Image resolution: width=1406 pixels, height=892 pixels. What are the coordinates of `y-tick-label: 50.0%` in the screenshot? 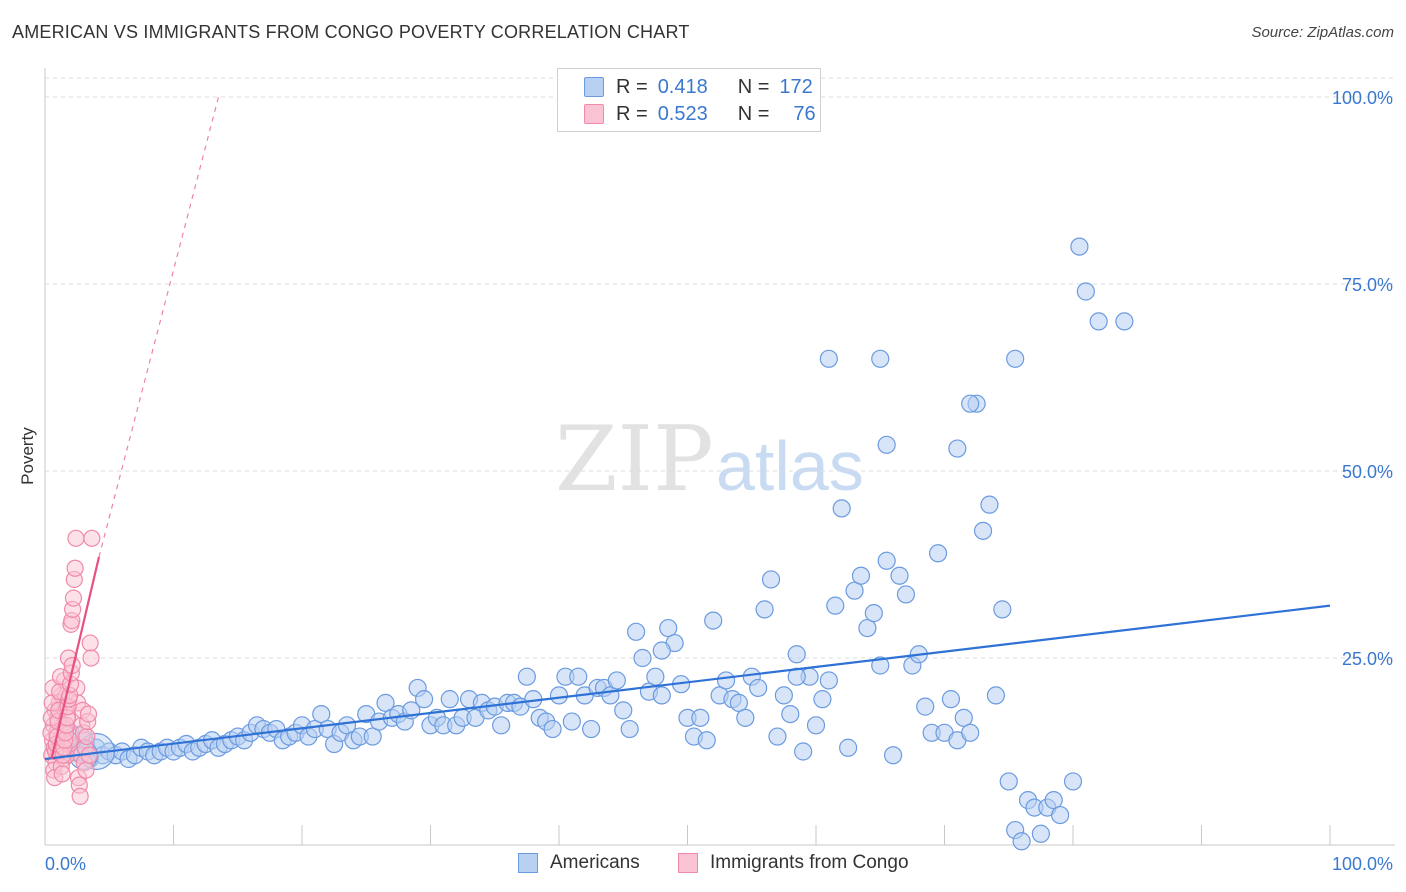 It's located at (1367, 472).